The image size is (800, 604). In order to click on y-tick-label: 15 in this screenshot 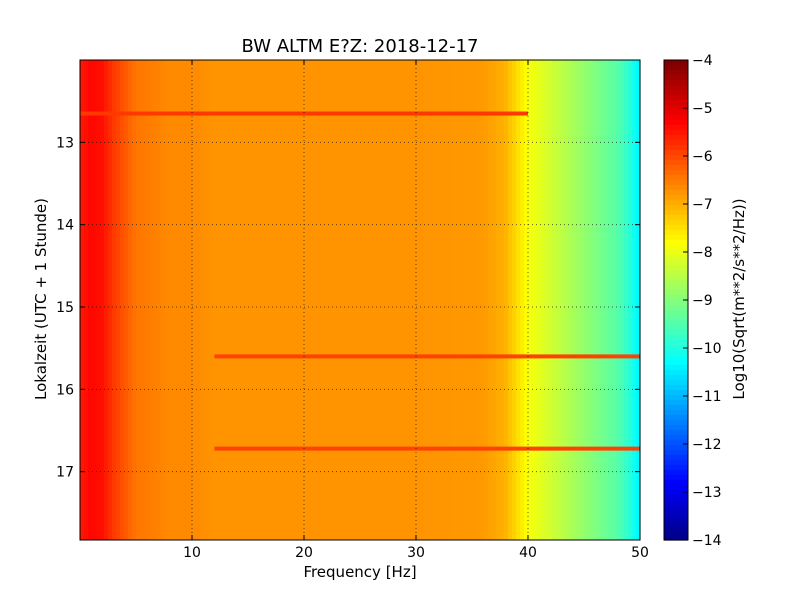, I will do `click(65, 308)`.